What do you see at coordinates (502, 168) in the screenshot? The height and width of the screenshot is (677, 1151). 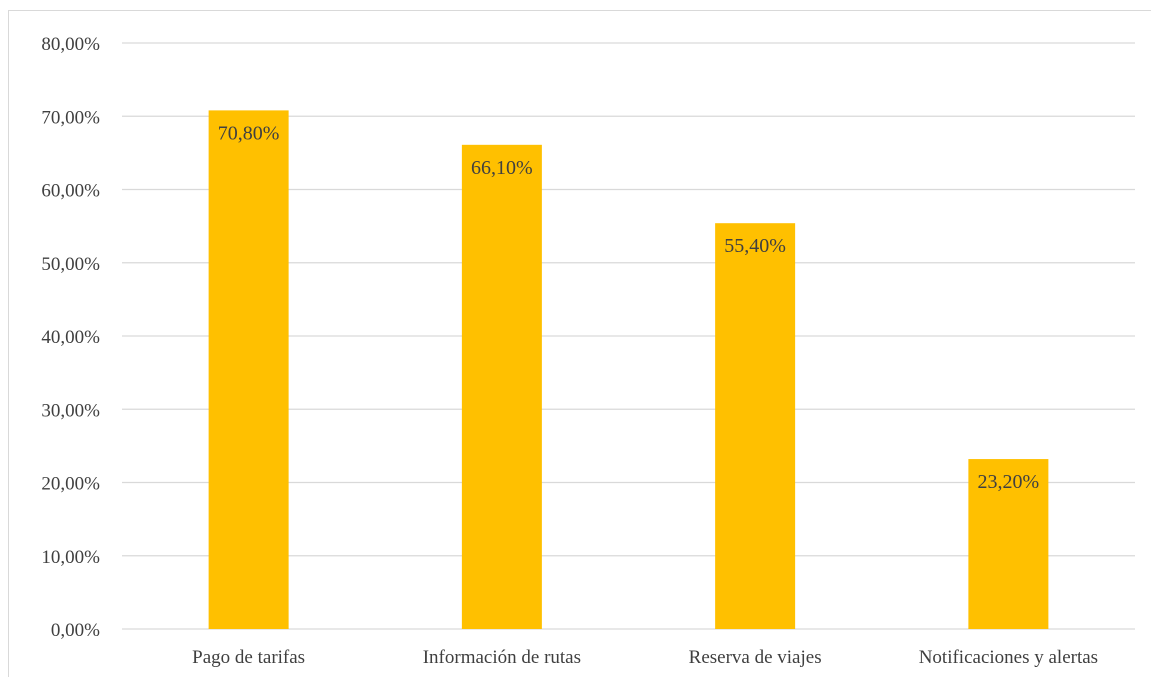 I see `data-label: 66,10%` at bounding box center [502, 168].